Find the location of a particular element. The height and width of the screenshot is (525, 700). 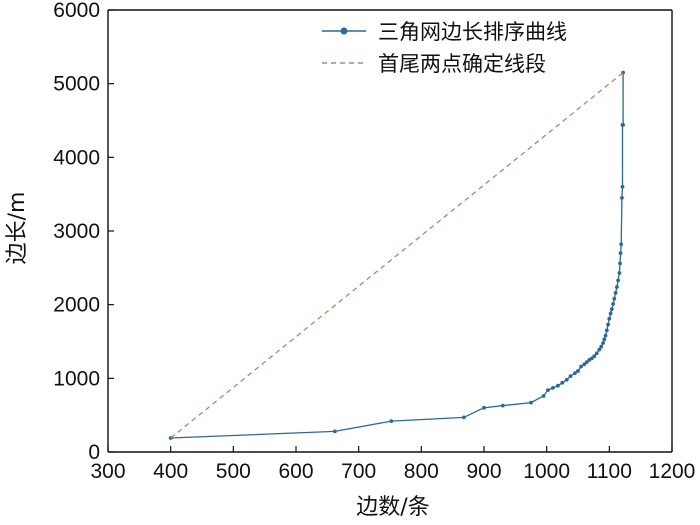

y-axis-title: 边长/m is located at coordinates (17, 228).